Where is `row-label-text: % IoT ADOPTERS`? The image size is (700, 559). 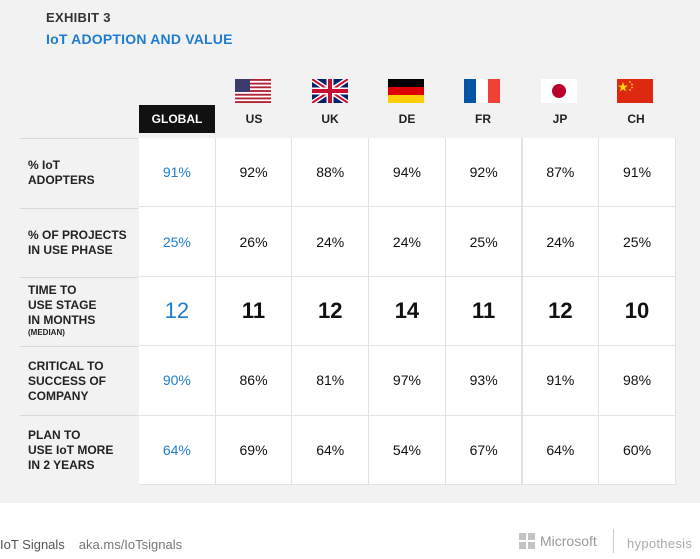 row-label-text: % IoT ADOPTERS is located at coordinates (61, 172).